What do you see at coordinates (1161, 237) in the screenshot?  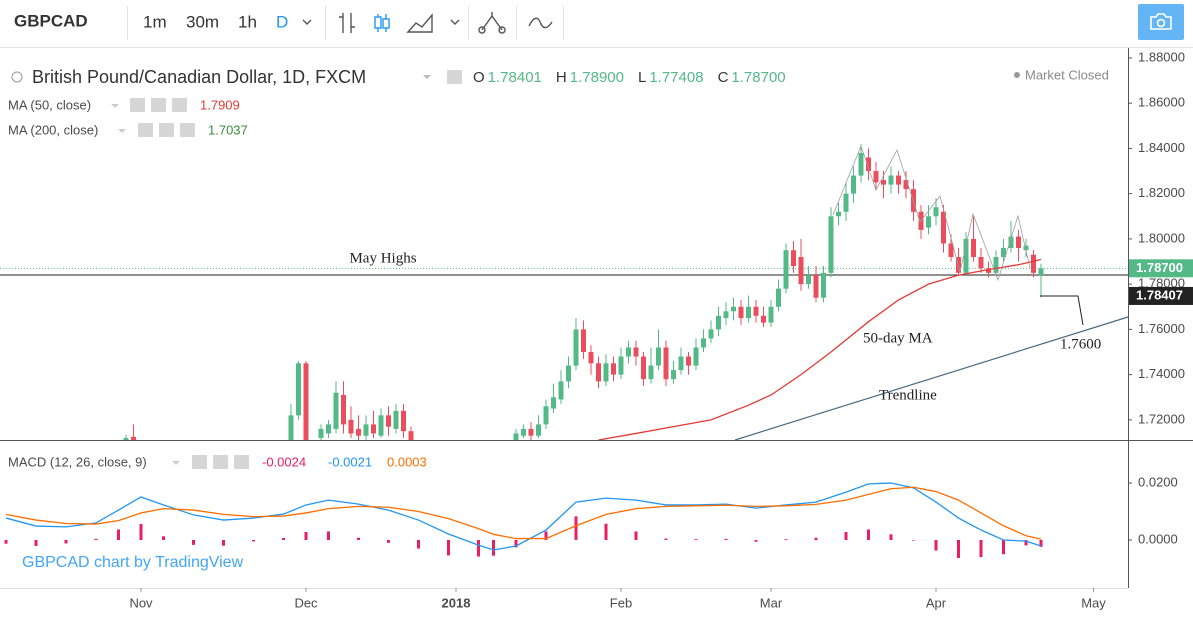 I see `y-tick-label: 1.80000` at bounding box center [1161, 237].